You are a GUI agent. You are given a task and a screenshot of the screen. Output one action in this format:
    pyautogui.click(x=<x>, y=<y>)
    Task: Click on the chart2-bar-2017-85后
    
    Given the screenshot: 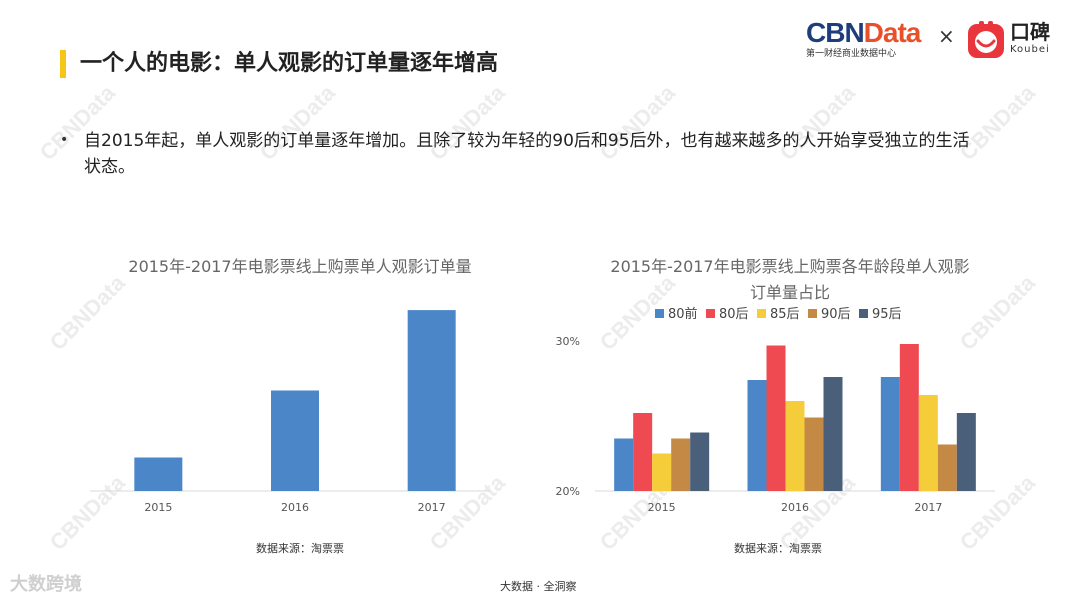 What is the action you would take?
    pyautogui.click(x=928, y=443)
    